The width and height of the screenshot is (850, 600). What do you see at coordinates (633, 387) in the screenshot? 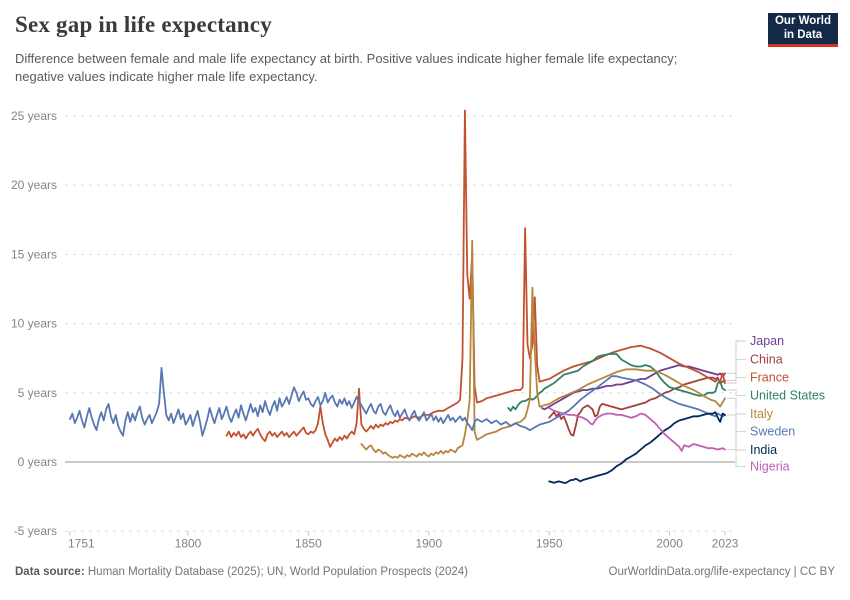
I see `series-line-japan` at bounding box center [633, 387].